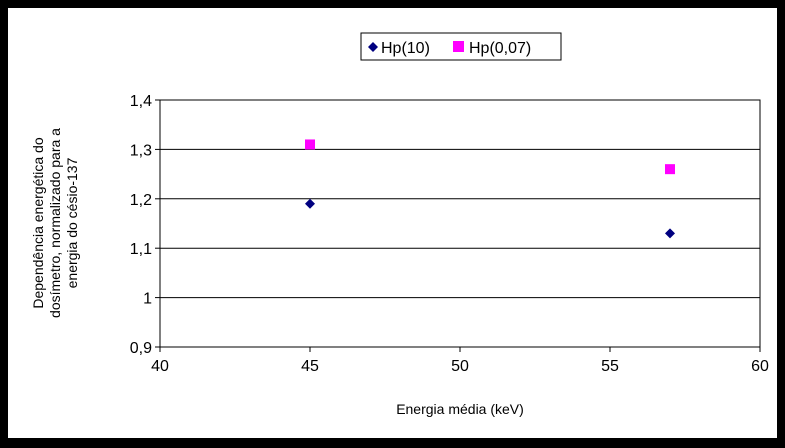 The image size is (785, 448). Describe the element at coordinates (373, 47) in the screenshot. I see `legend-marker-hp10` at that location.